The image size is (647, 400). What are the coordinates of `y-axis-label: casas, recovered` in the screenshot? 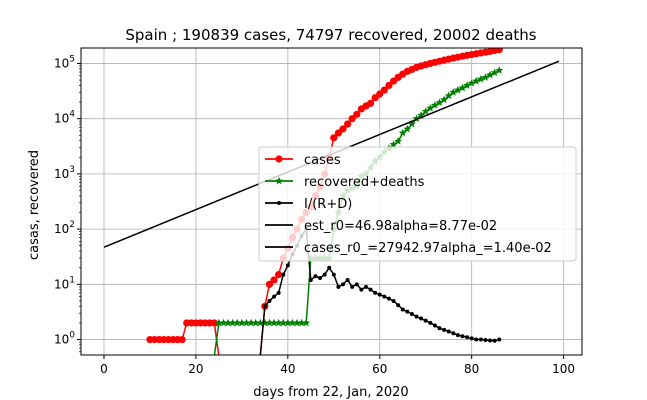 It's located at (34, 205).